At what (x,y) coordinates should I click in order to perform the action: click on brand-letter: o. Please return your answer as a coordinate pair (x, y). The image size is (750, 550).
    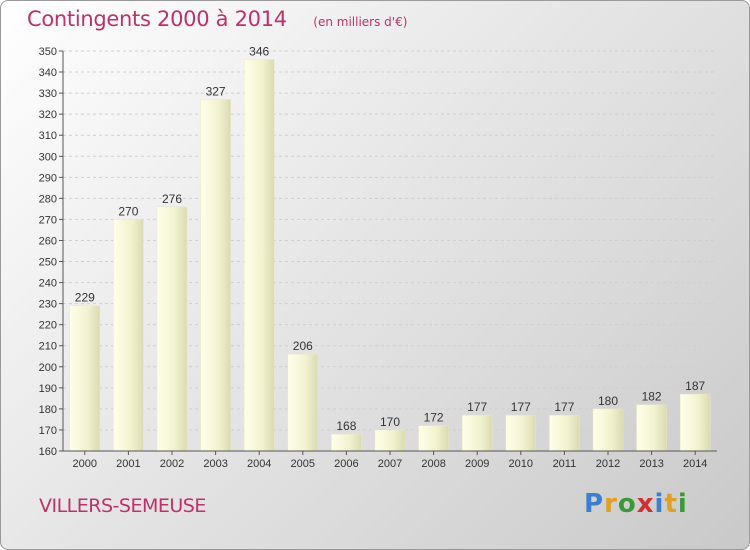
    Looking at the image, I should click on (627, 504).